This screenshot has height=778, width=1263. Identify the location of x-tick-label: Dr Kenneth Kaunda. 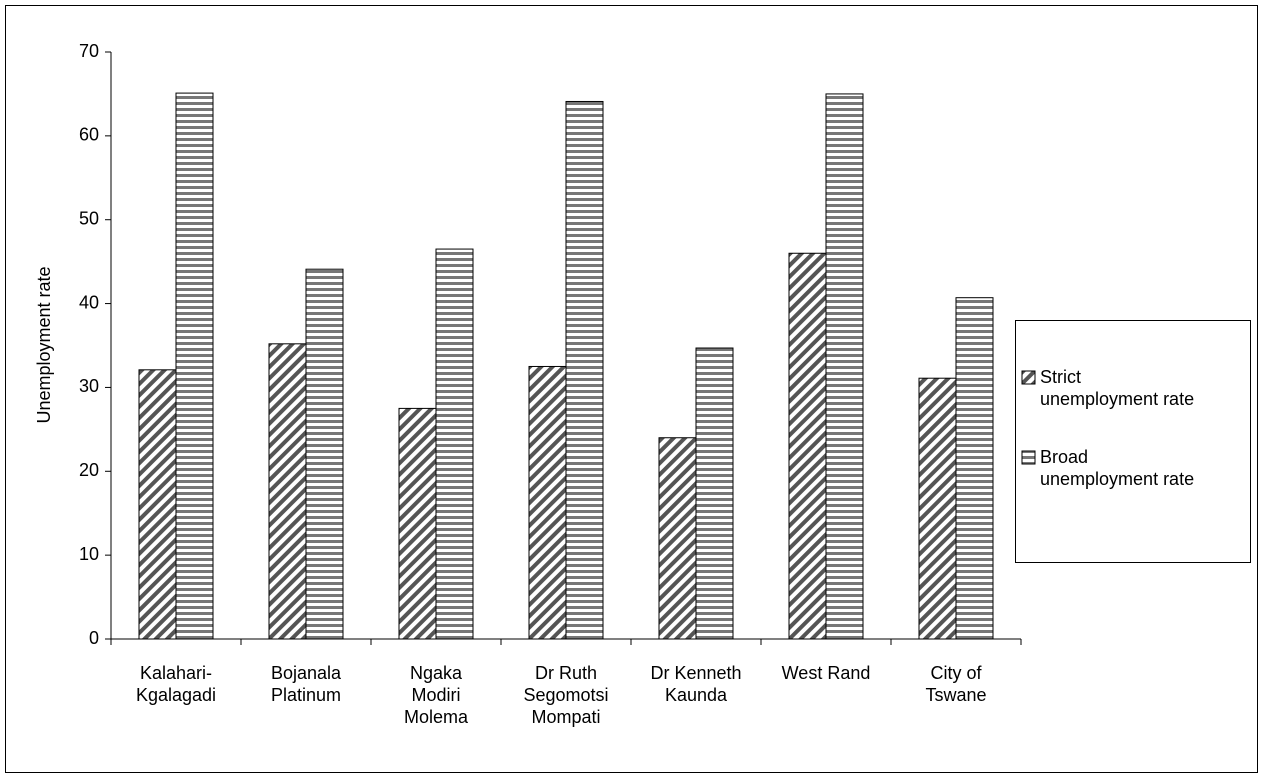
(695, 684).